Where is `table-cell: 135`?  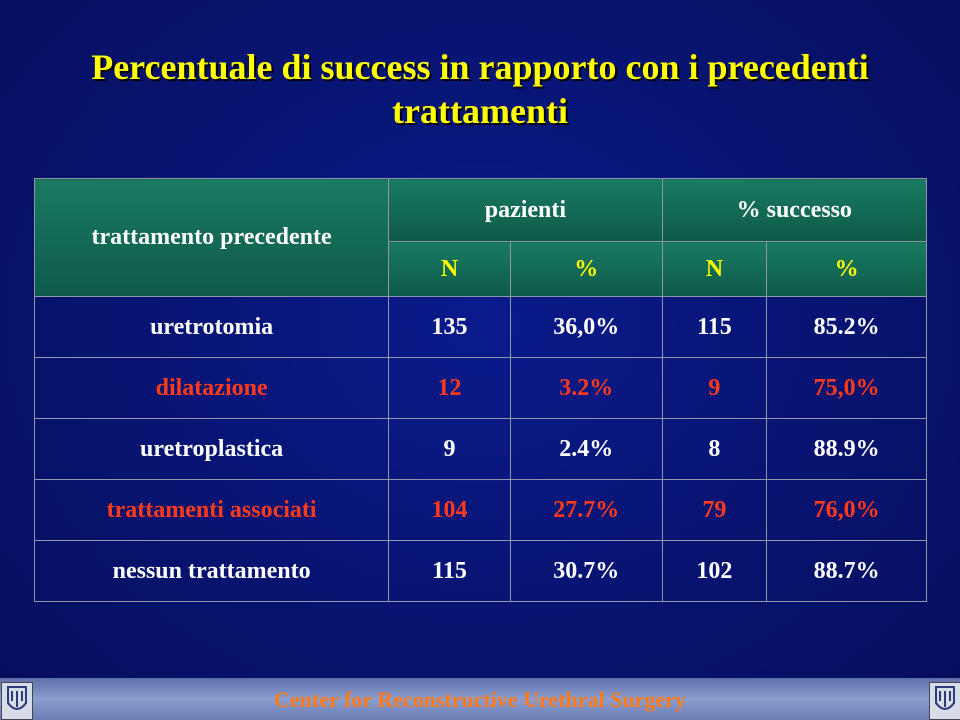
table-cell: 135 is located at coordinates (449, 327).